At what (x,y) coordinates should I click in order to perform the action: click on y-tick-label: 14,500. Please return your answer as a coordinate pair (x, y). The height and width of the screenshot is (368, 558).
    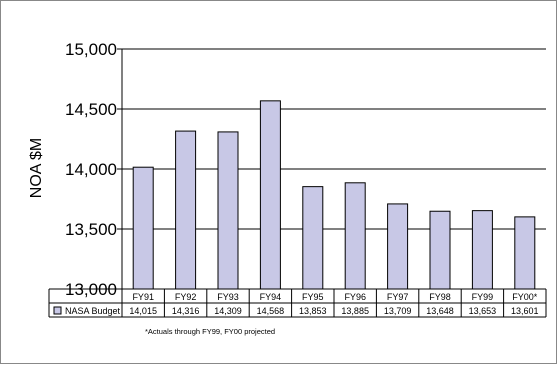
    Looking at the image, I should click on (91, 109).